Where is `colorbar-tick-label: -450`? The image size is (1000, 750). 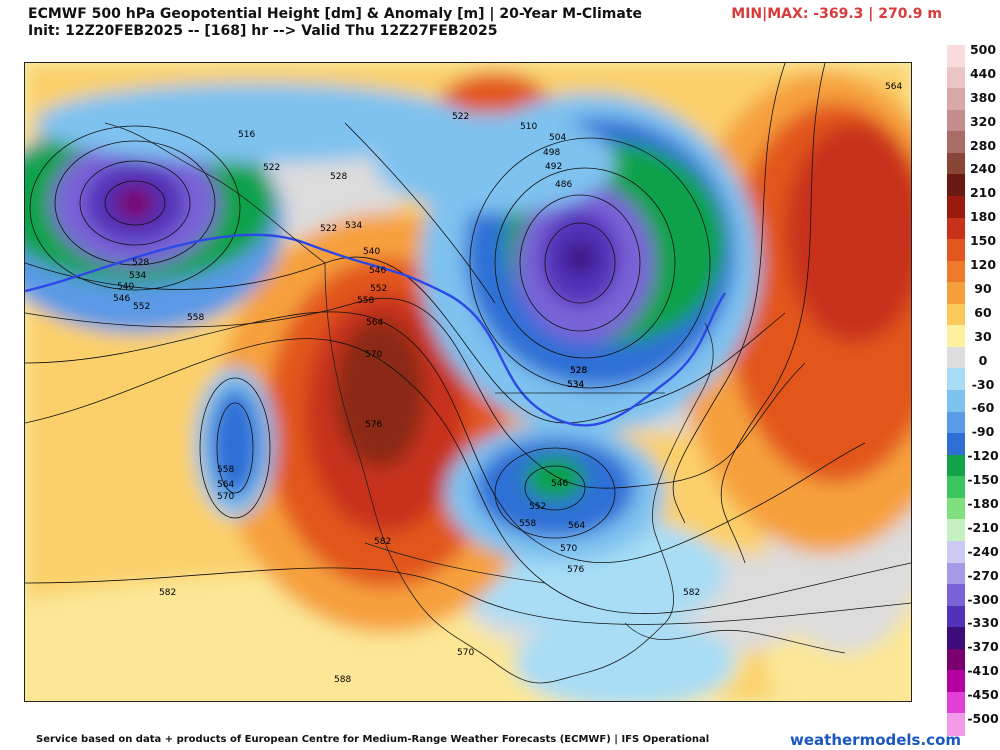
colorbar-tick-label: -450 is located at coordinates (983, 695).